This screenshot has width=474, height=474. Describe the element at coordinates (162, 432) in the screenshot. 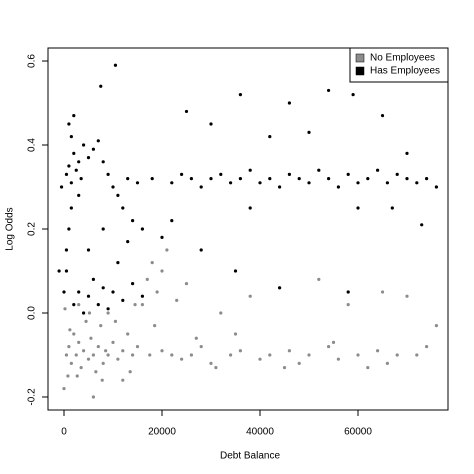

I see `x-tick-label: 20000` at that location.